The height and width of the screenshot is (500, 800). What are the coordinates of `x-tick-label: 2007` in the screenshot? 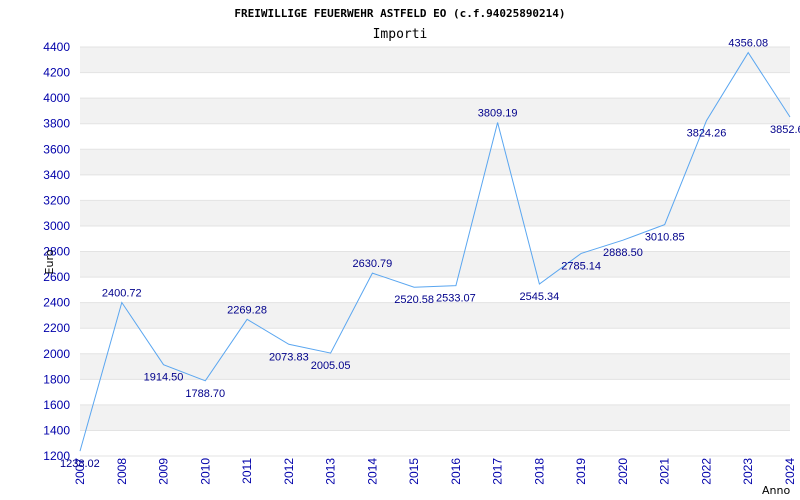 It's located at (80, 471).